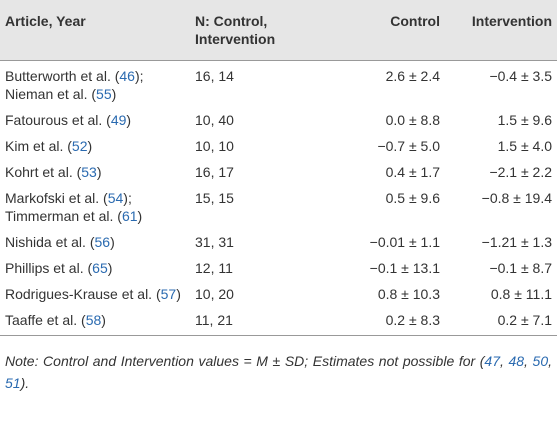 The image size is (557, 432). I want to click on text-segment: Markofski et al. (, so click(56, 198).